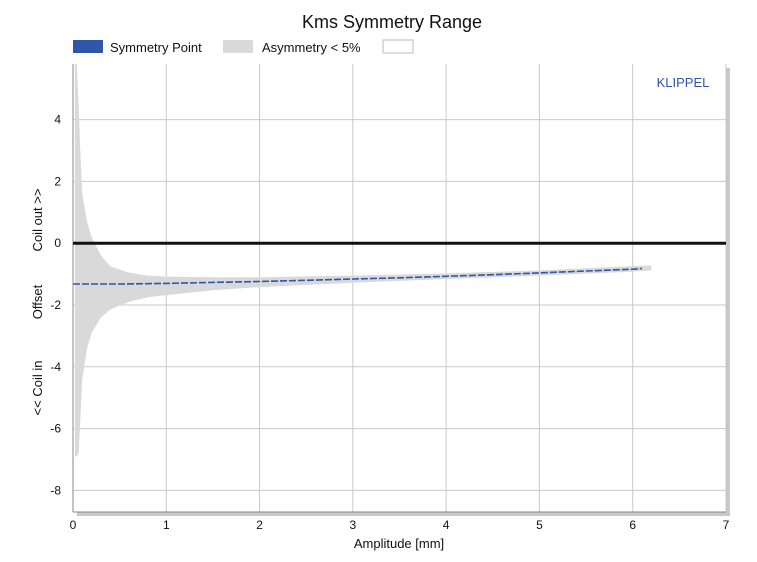 This screenshot has height=562, width=757. What do you see at coordinates (73, 525) in the screenshot?
I see `x-tick-label: 0` at bounding box center [73, 525].